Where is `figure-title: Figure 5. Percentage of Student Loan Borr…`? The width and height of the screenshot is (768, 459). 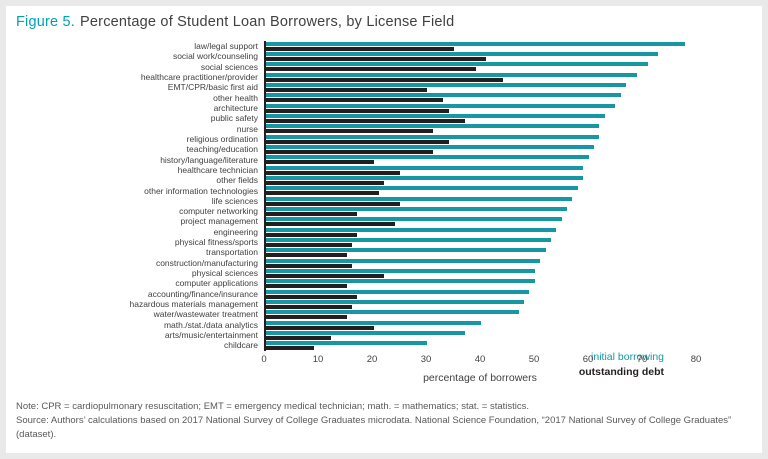 figure-title: Figure 5. Percentage of Student Loan Borr… is located at coordinates (386, 22).